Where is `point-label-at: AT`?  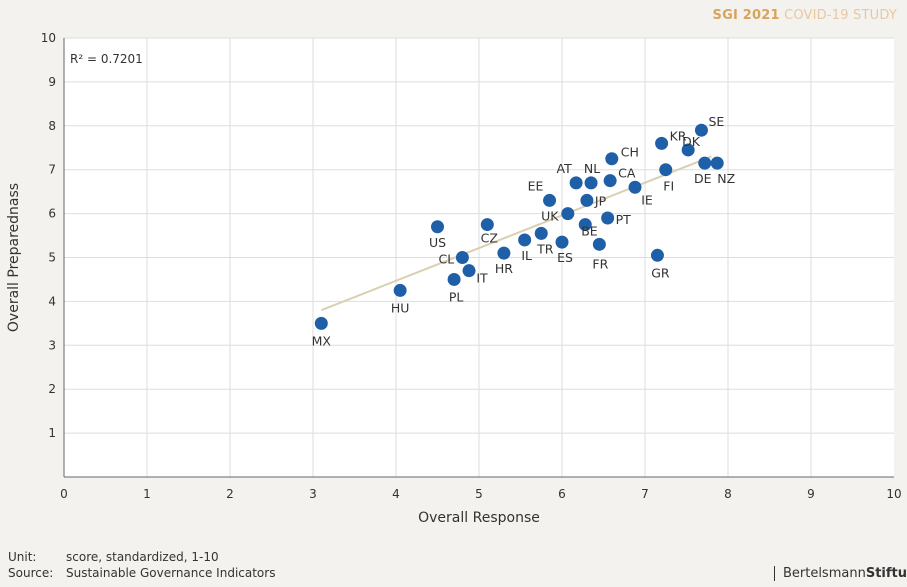 point-label-at: AT is located at coordinates (565, 168).